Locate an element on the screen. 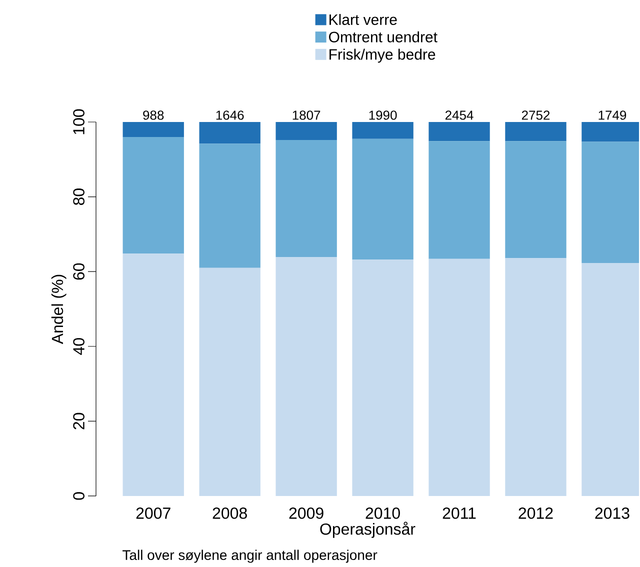  y-tick-label: 80 is located at coordinates (78, 196).